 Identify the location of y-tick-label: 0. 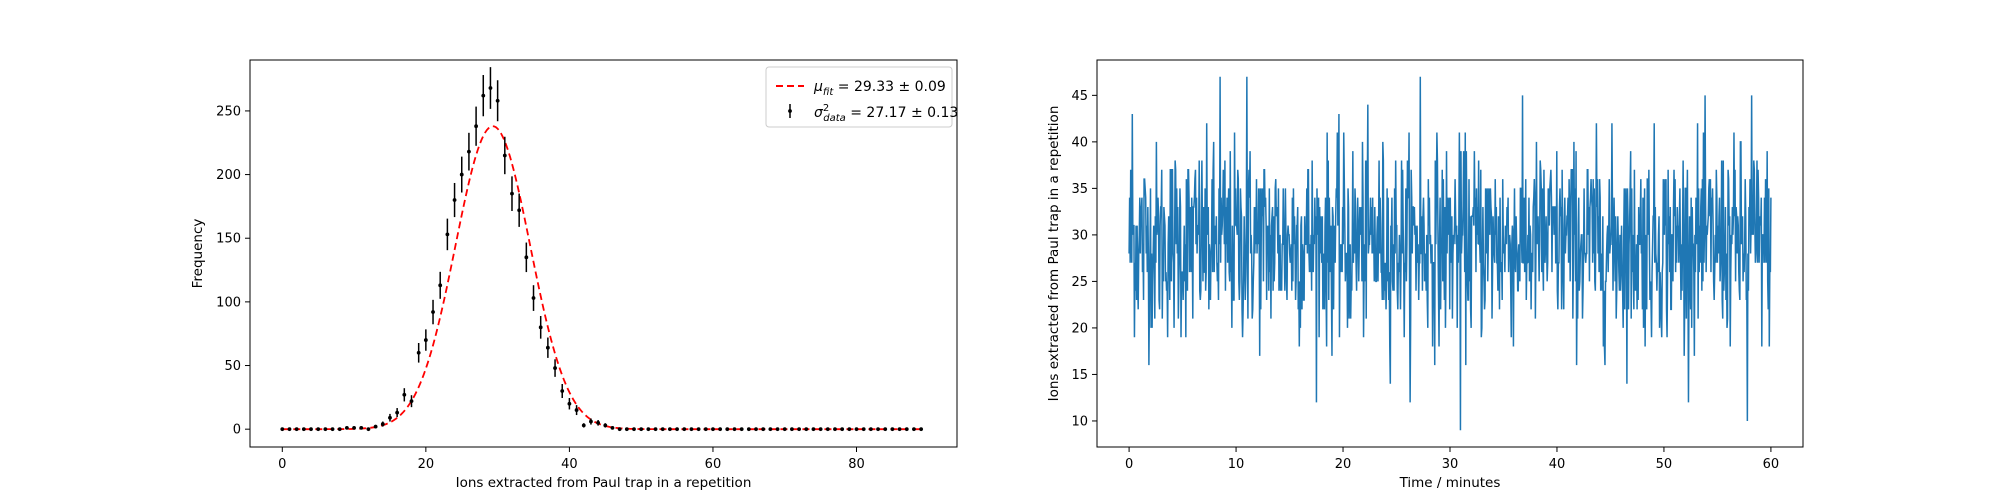
(237, 430).